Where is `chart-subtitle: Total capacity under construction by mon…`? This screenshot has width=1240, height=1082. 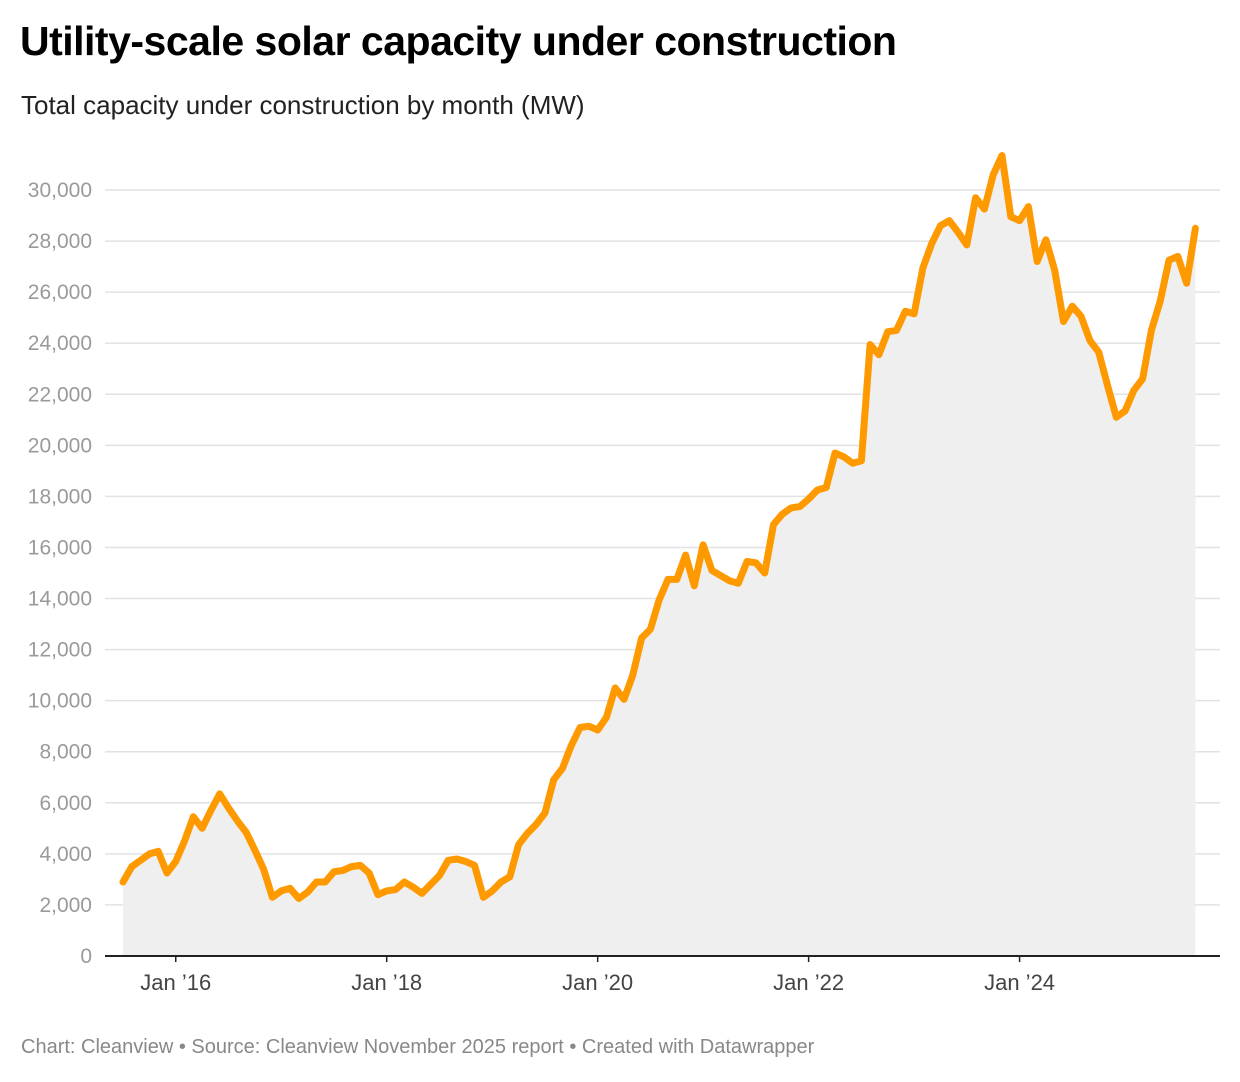 chart-subtitle: Total capacity under construction by mon… is located at coordinates (303, 105).